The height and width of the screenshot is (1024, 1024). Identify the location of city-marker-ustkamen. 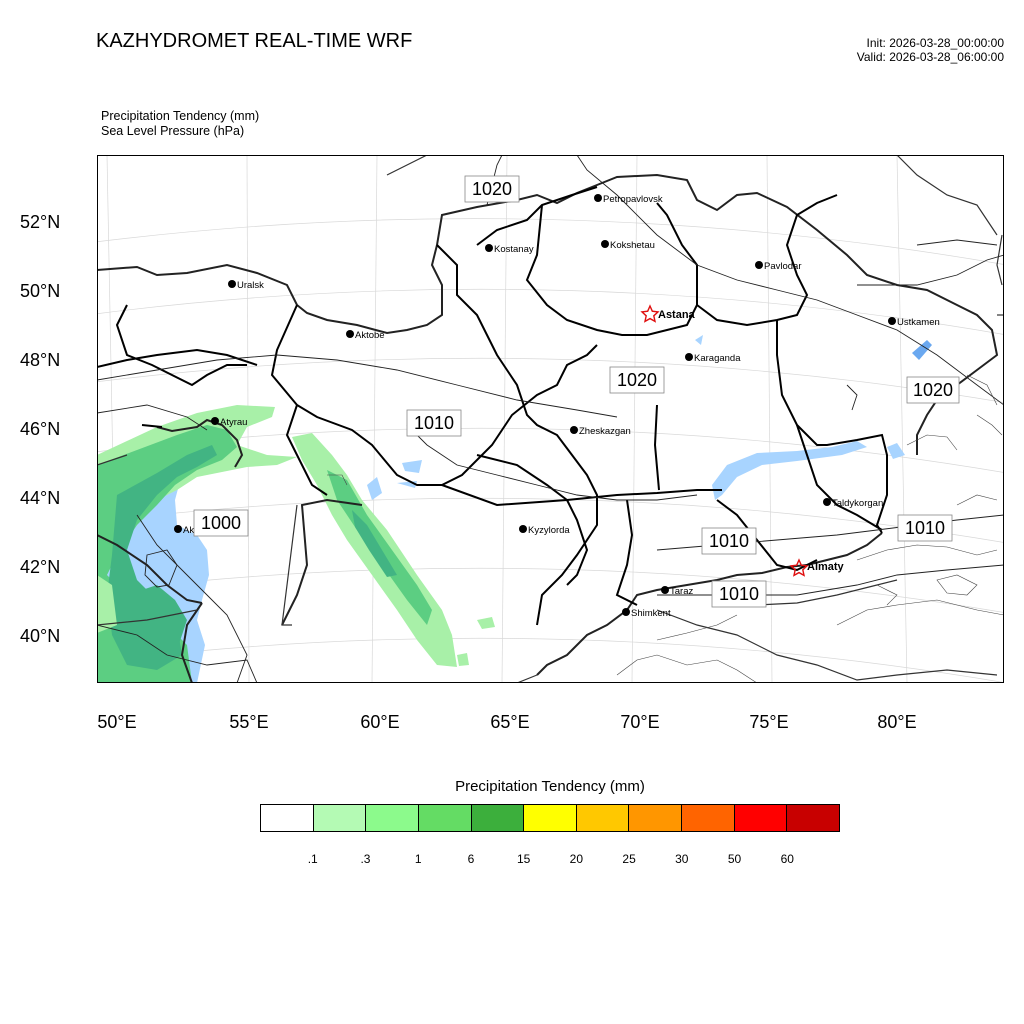
(892, 321).